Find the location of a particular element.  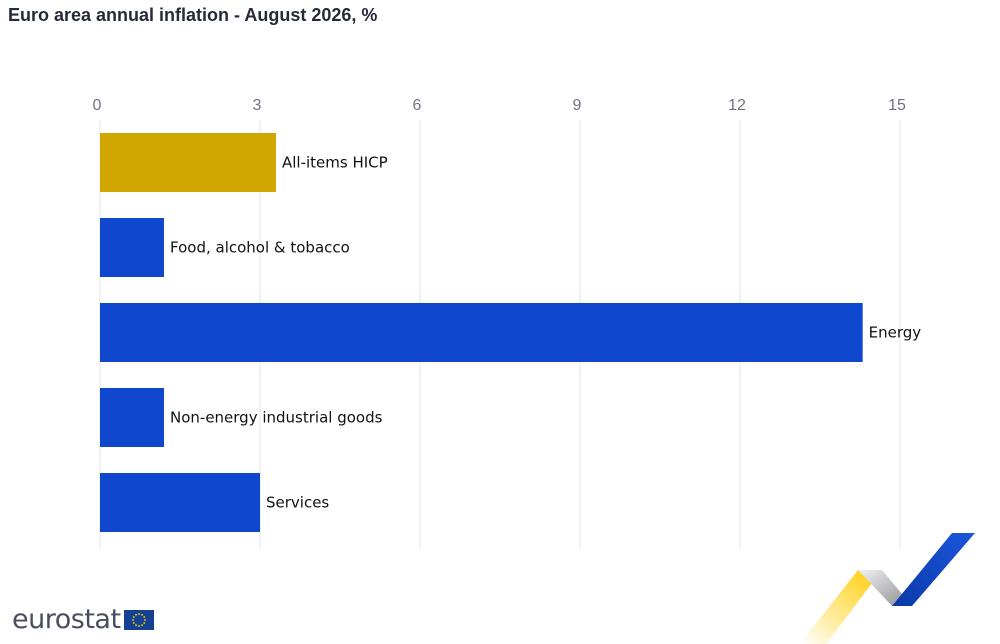

x-axis-tick-labels: 0 3 6 9 12 15 is located at coordinates (499, 105).